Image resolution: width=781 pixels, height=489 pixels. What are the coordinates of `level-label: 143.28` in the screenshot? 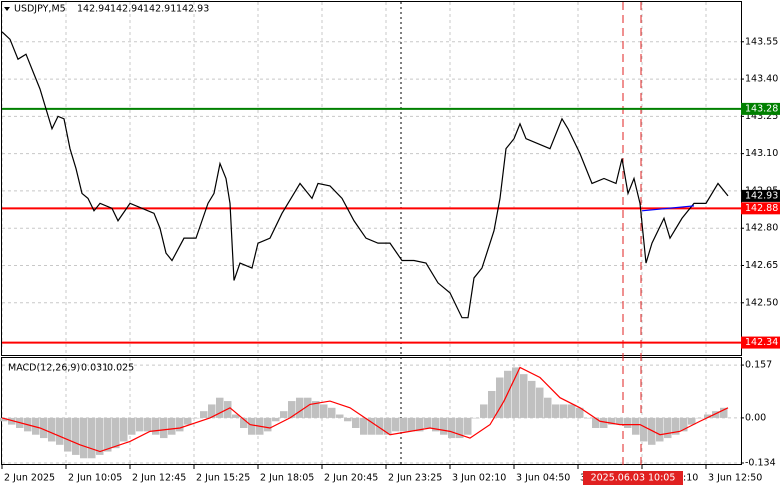 It's located at (761, 108).